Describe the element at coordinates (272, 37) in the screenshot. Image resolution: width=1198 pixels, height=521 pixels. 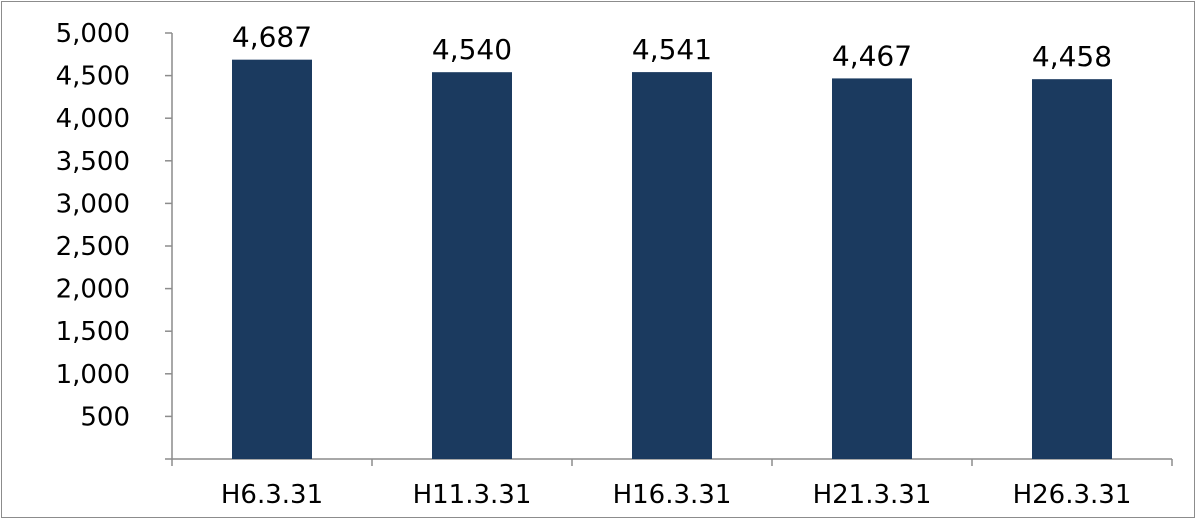
I see `data-label: 4,687` at that location.